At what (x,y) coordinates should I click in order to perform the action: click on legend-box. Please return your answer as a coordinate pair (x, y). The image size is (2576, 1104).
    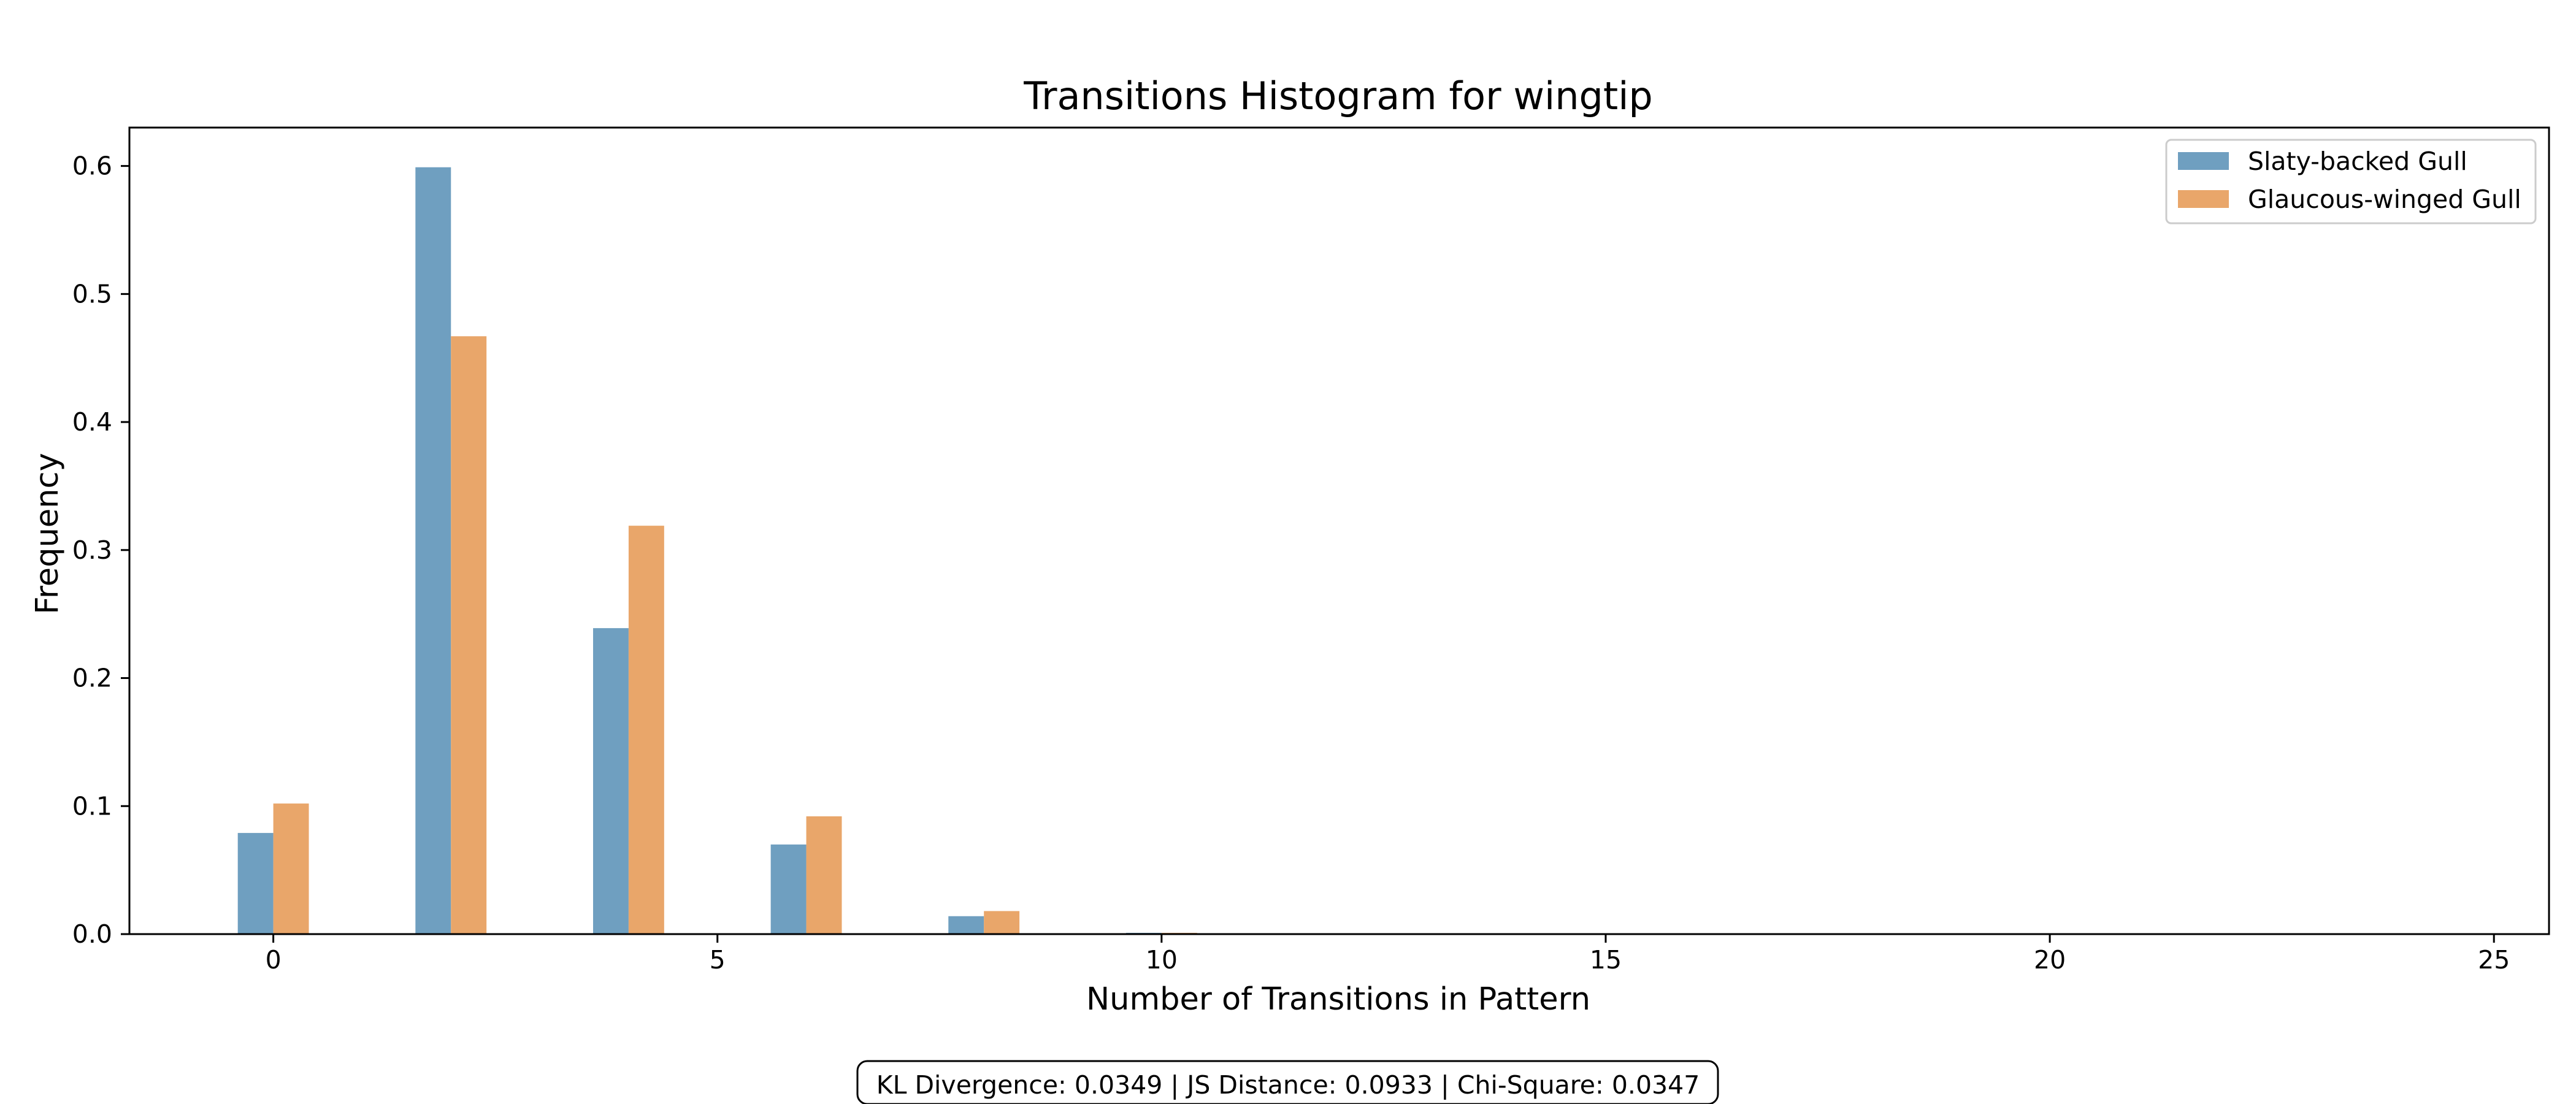
    Looking at the image, I should click on (2351, 181).